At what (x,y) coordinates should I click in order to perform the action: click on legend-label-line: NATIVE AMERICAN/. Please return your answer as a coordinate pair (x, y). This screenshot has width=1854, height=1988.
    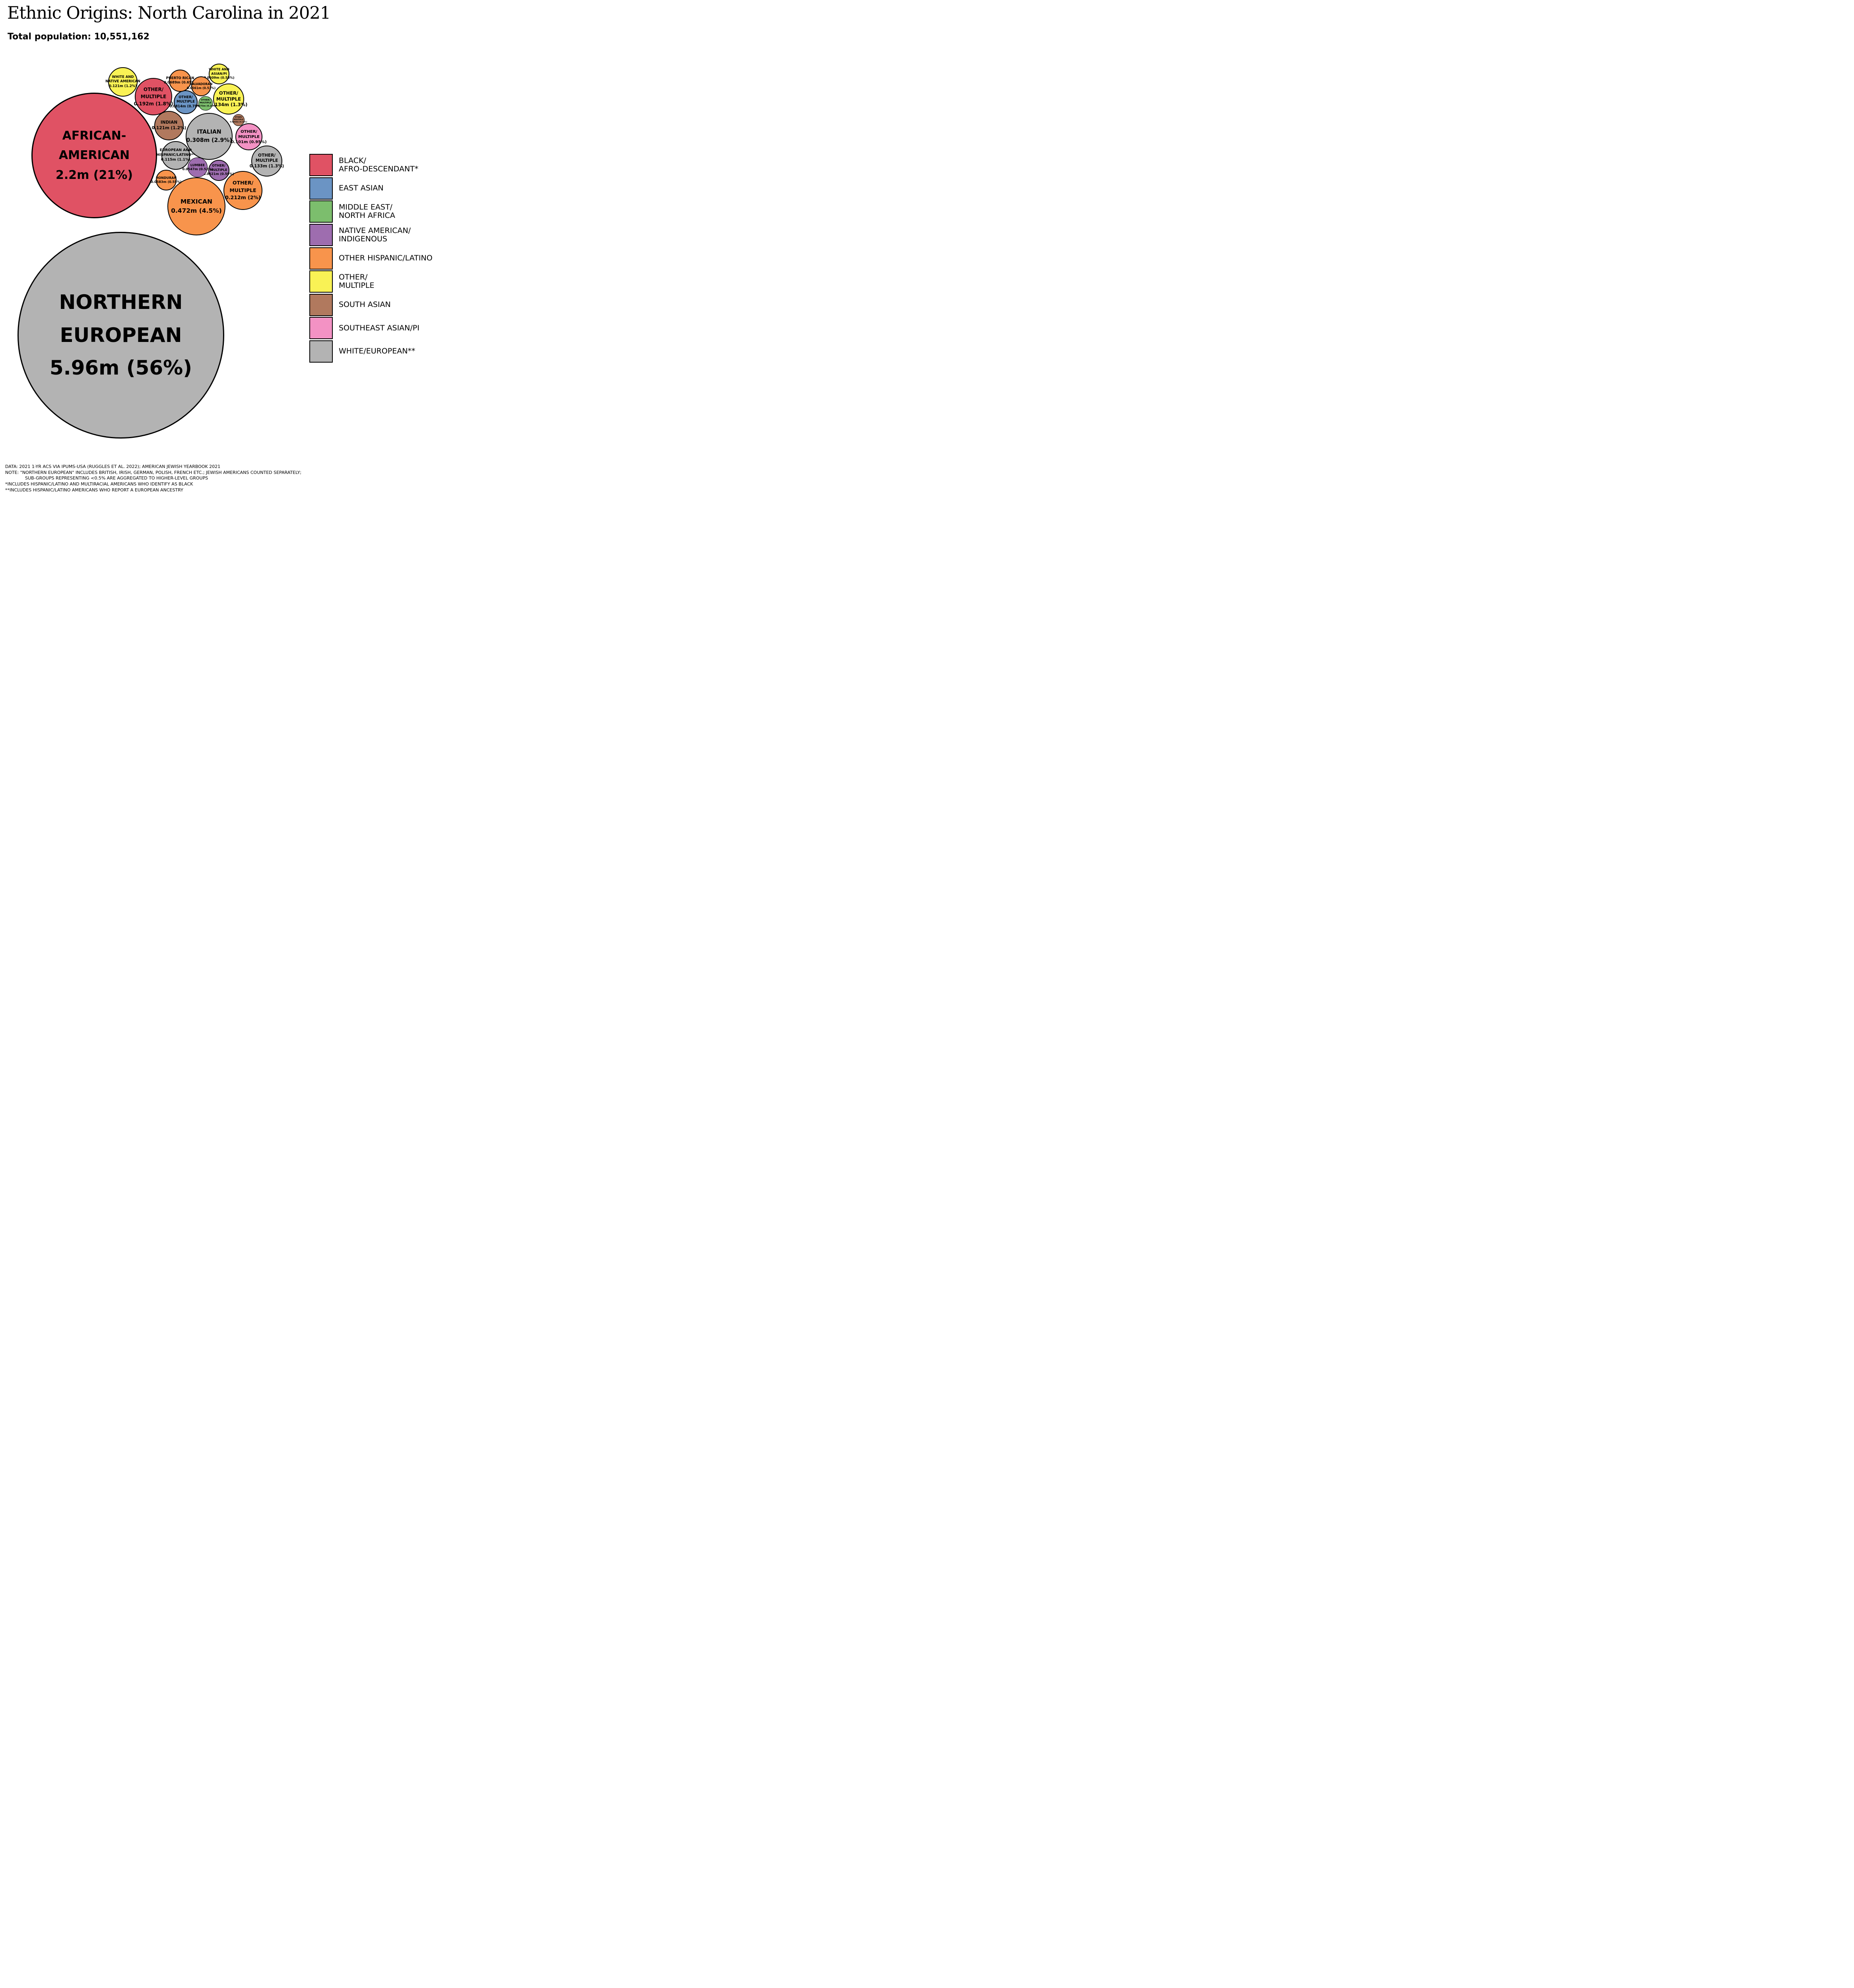
    Looking at the image, I should click on (375, 230).